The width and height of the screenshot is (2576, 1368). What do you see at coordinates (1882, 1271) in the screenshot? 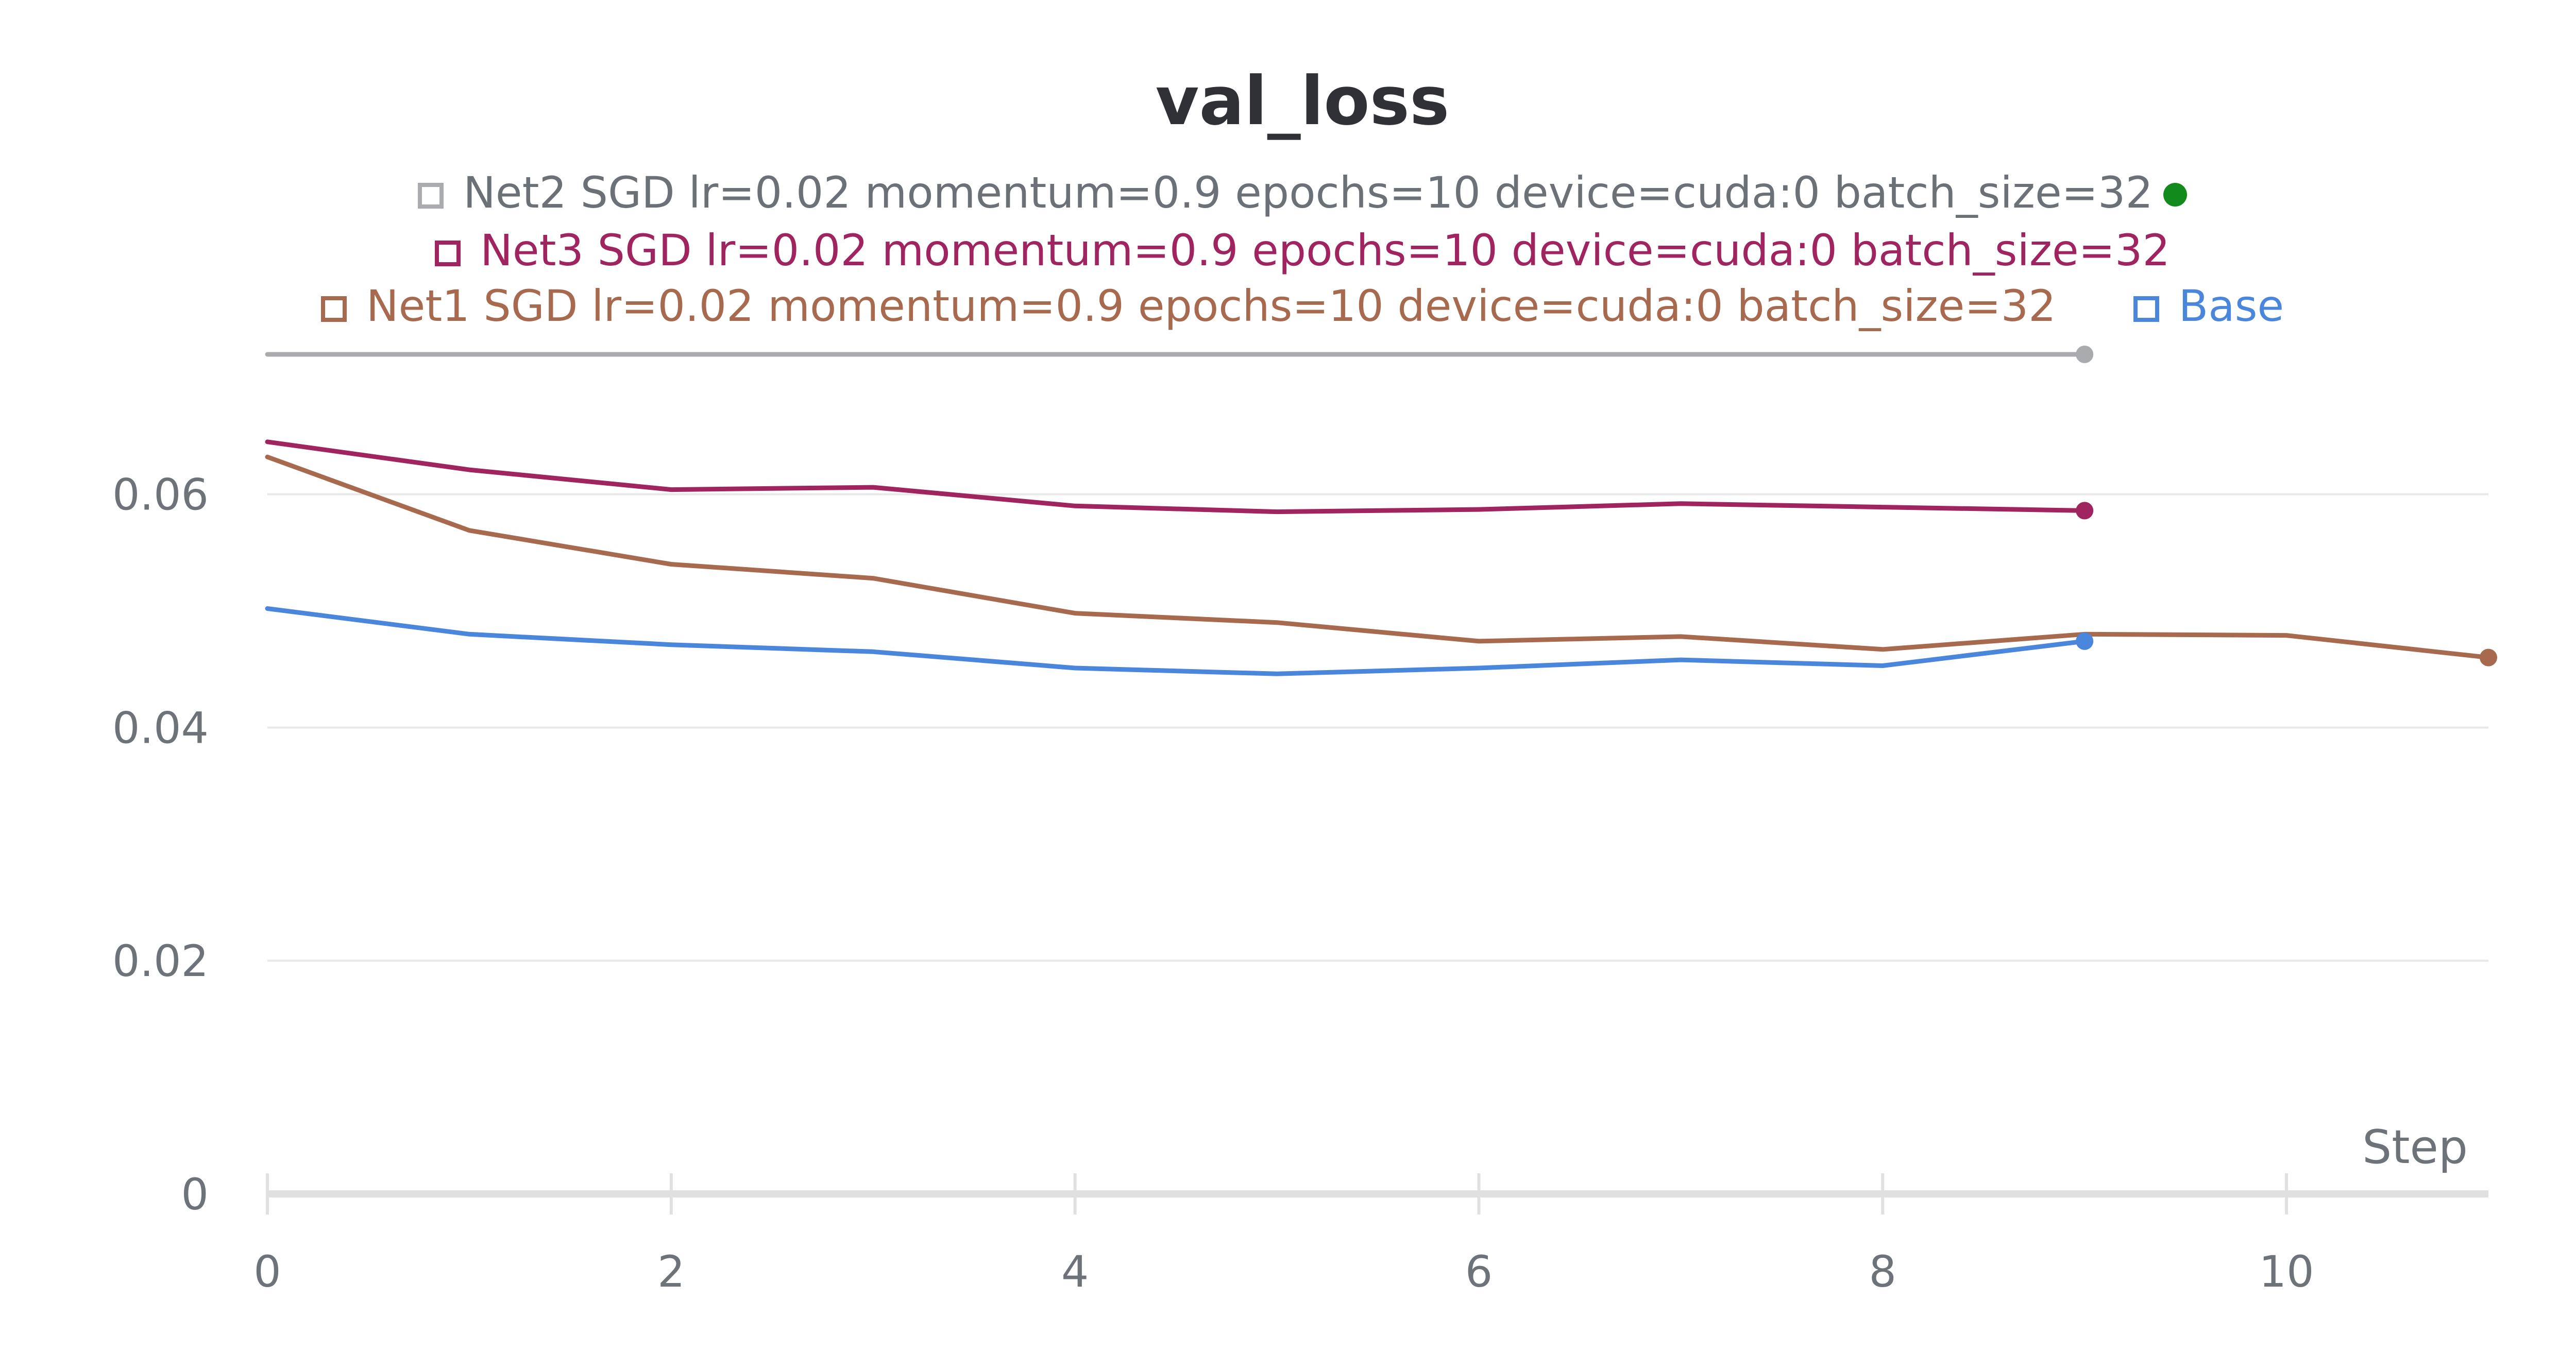
I see `x-tick-label: 8` at bounding box center [1882, 1271].